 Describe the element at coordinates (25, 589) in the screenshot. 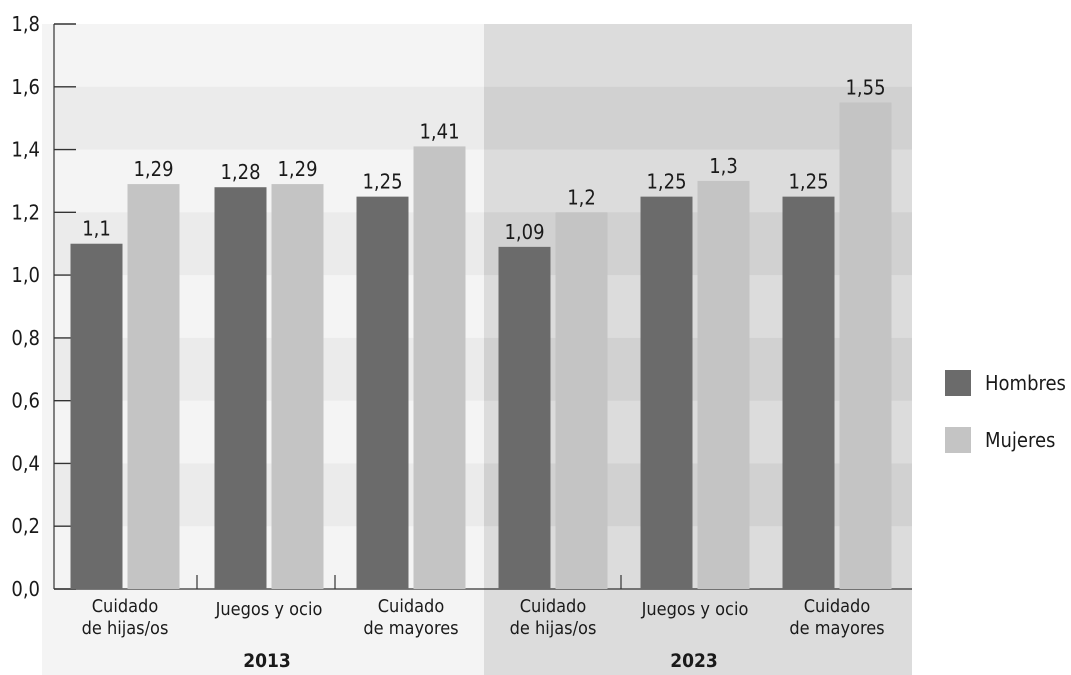

I see `y-tick-label: 0,0` at that location.